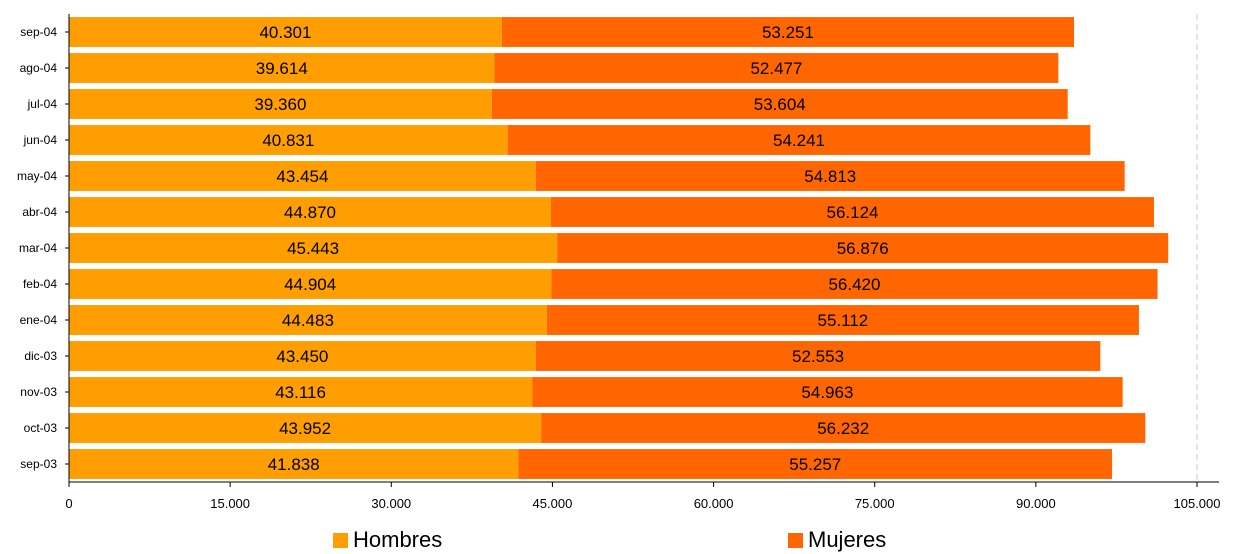  I want to click on category-label-dic-03: dic-03, so click(40, 356).